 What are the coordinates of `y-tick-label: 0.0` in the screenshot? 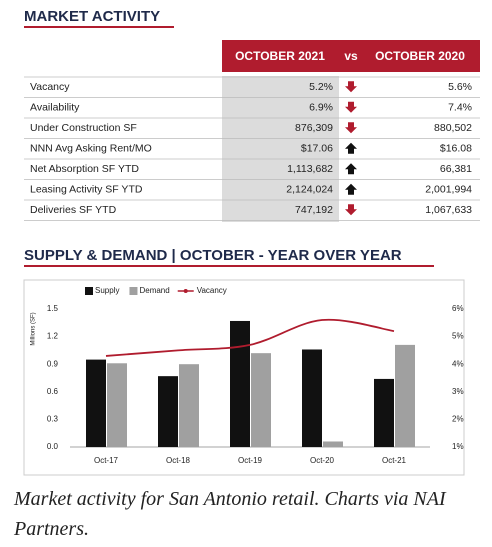 It's located at (53, 446).